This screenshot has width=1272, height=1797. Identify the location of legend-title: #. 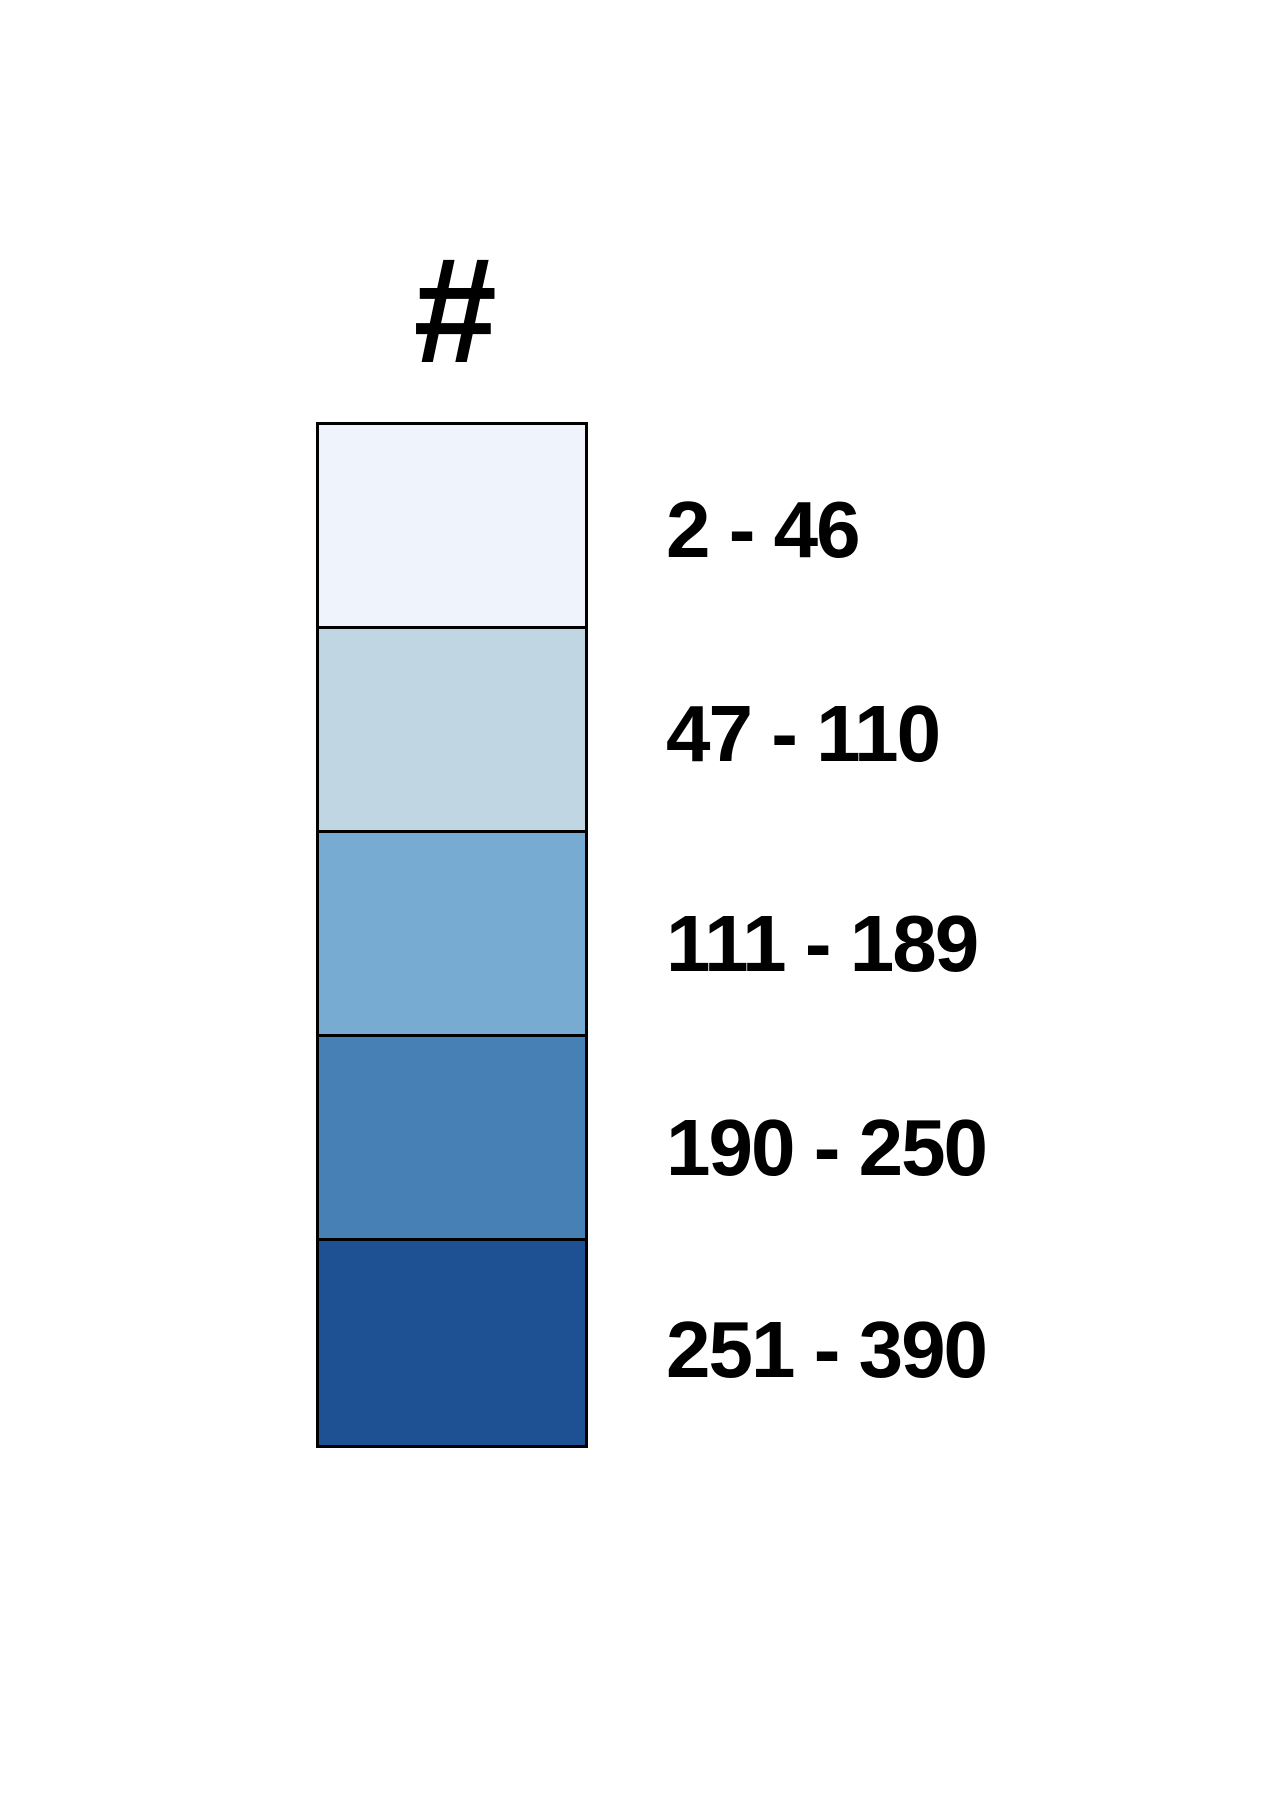
(453, 310).